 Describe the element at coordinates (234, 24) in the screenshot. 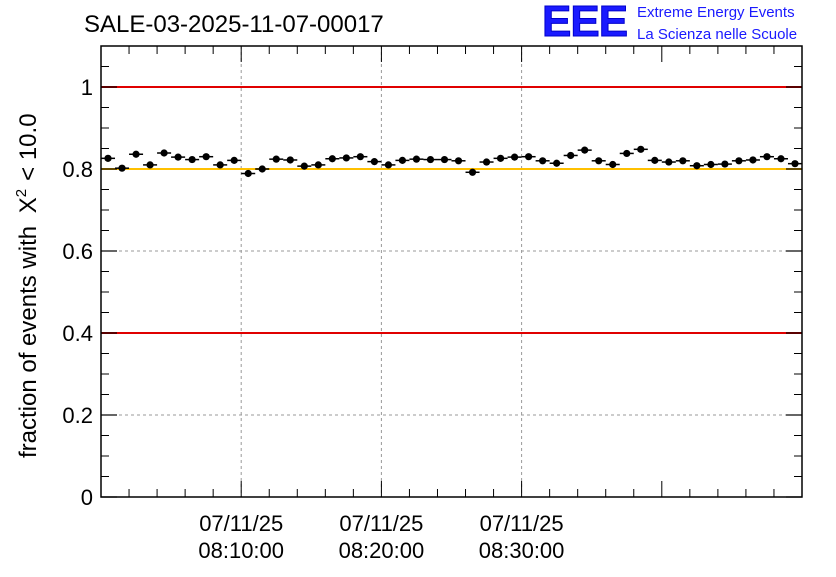

I see `chart-title: SALE-03-2025-11-07-00017` at that location.